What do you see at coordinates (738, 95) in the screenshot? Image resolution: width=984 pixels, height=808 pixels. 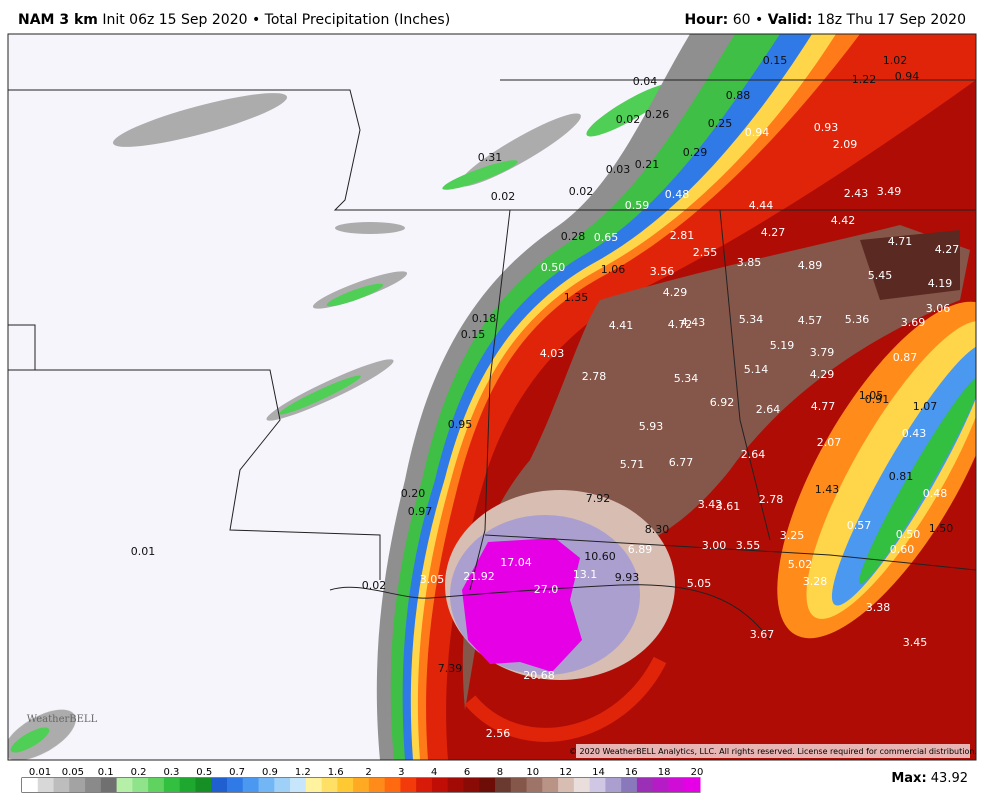 I see `precip-label: 0.88` at bounding box center [738, 95].